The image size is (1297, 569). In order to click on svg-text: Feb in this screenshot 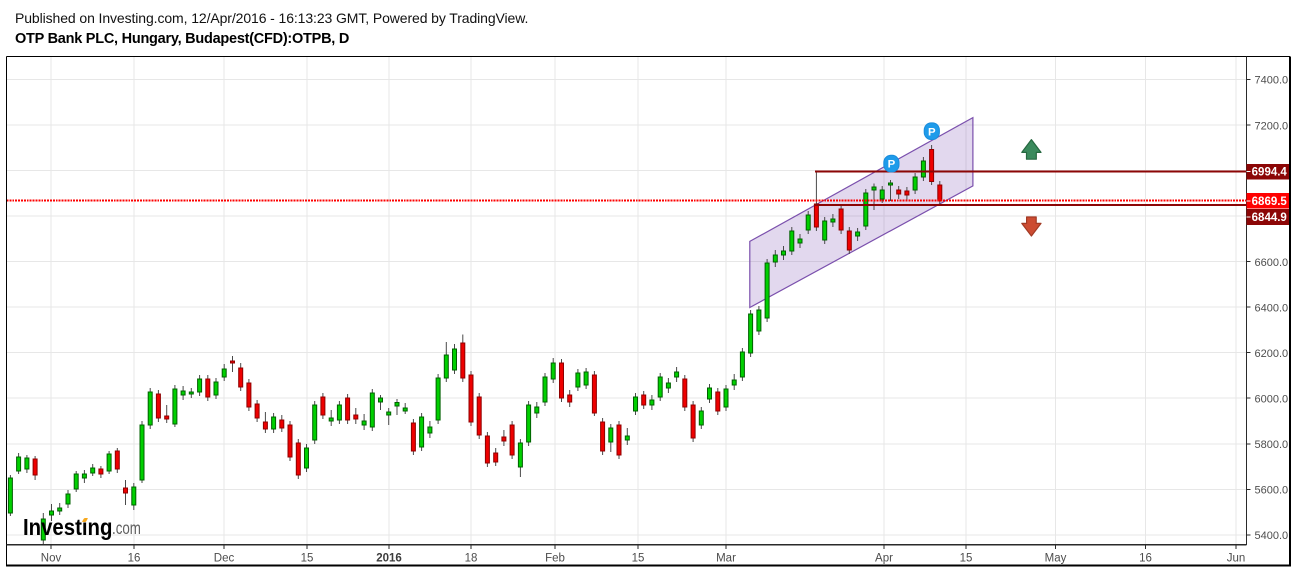, I will do `click(555, 558)`.